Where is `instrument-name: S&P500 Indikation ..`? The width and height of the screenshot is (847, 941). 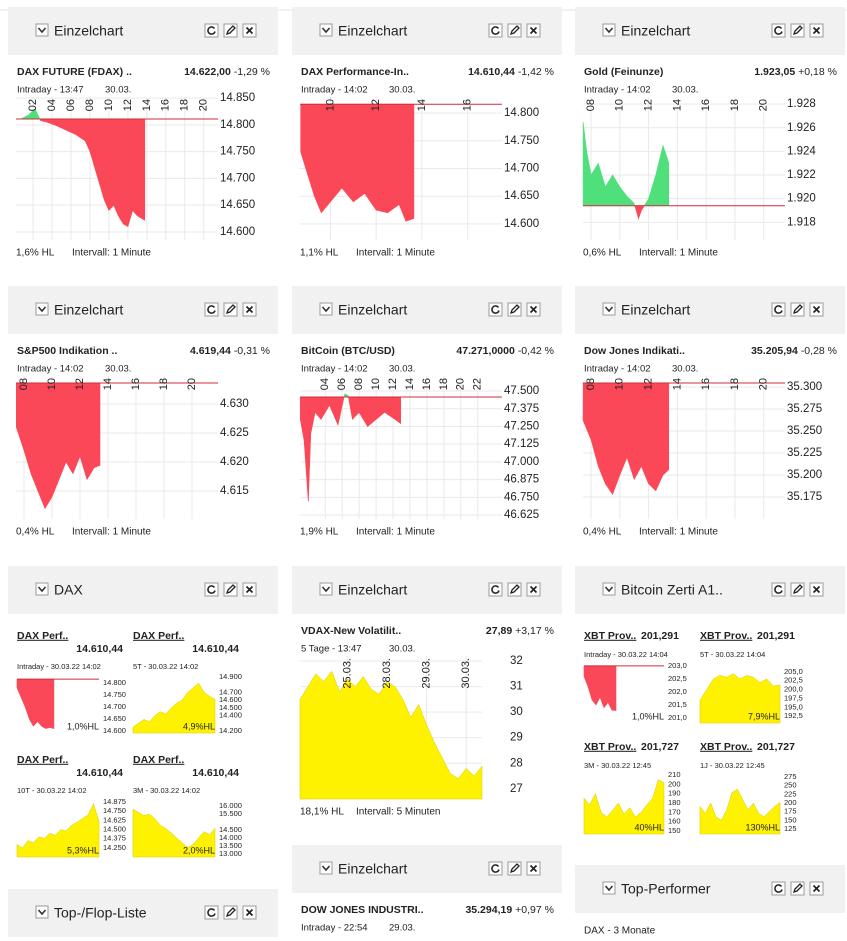
instrument-name: S&P500 Indikation .. is located at coordinates (67, 351).